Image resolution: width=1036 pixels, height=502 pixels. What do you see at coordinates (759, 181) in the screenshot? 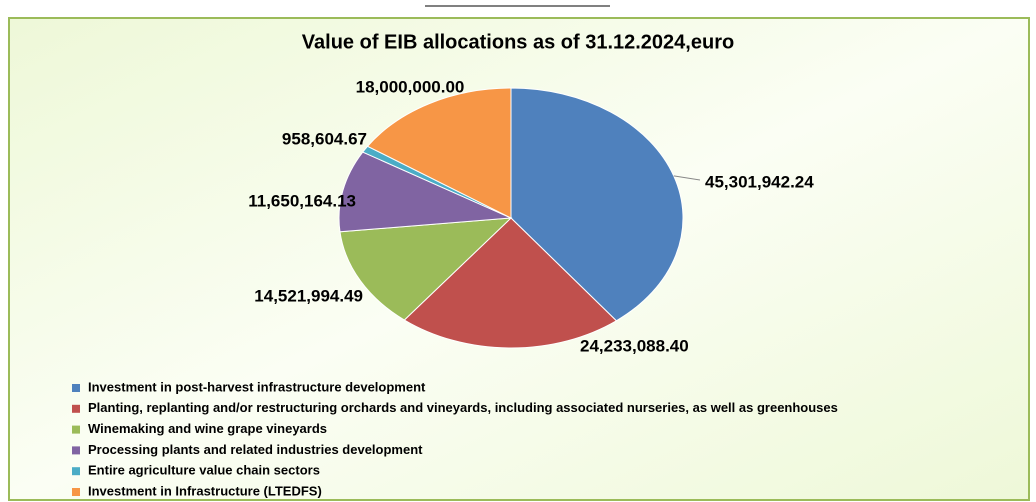
I see `data-label: 45,301,942.24` at bounding box center [759, 181].